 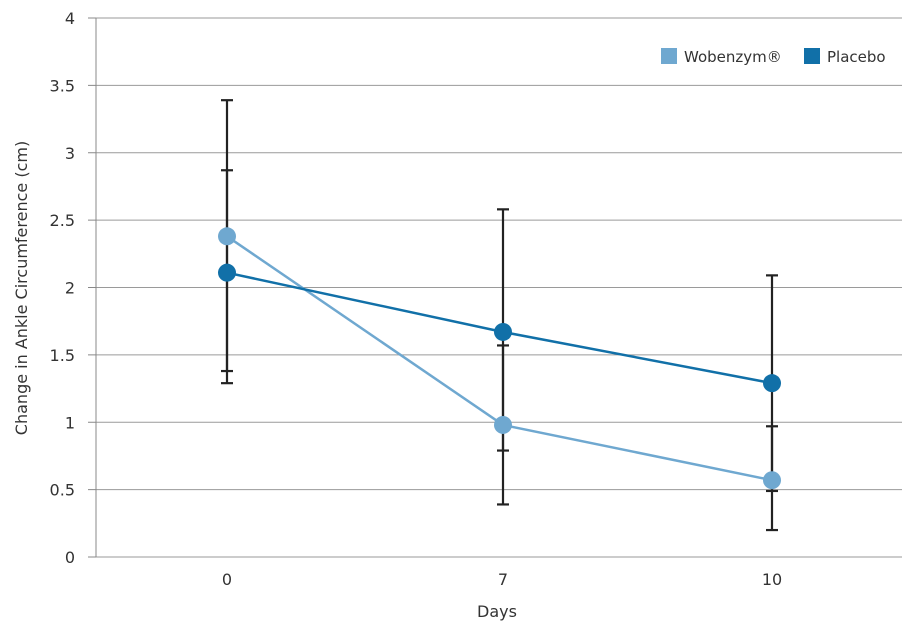 What do you see at coordinates (62, 355) in the screenshot?
I see `y-tick-label: 1.5` at bounding box center [62, 355].